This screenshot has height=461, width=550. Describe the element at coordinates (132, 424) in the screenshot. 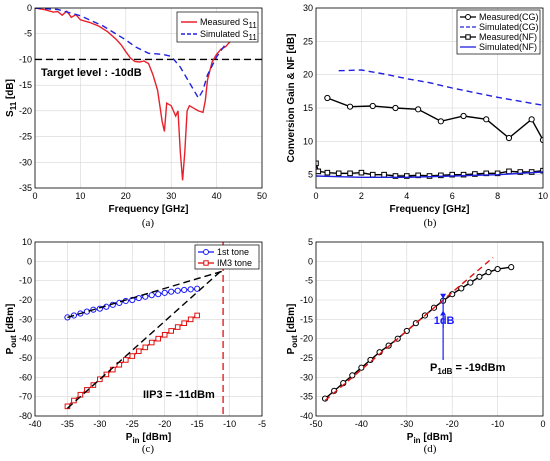

I see `x-tick-label: -25` at that location.